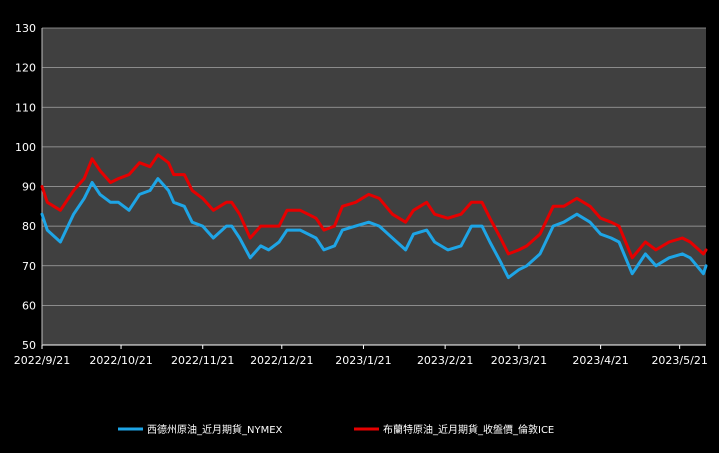 The height and width of the screenshot is (453, 719). What do you see at coordinates (29, 345) in the screenshot?
I see `y-tick-label: 50` at bounding box center [29, 345].